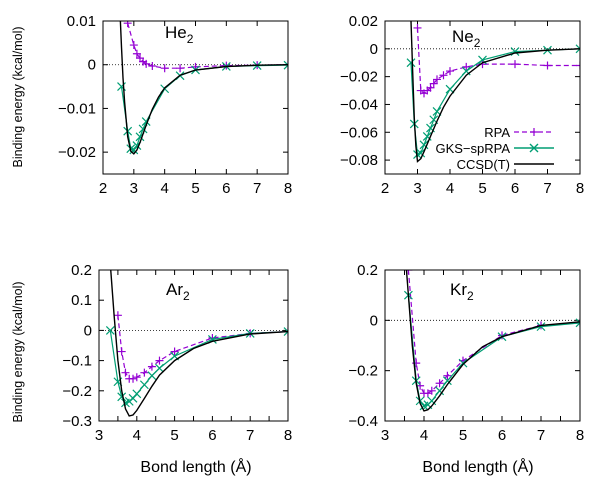 The width and height of the screenshot is (596, 481). What do you see at coordinates (462, 291) in the screenshot?
I see `panel-title-kr2: Kr2` at bounding box center [462, 291].